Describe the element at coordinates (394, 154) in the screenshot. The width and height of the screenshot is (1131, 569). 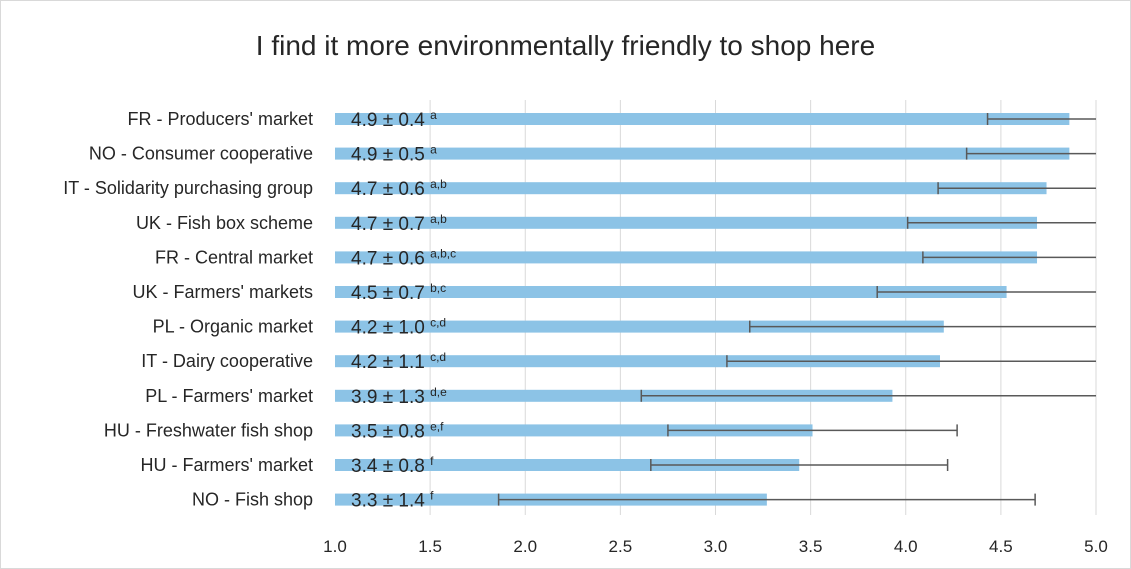
I see `data-label: 4.9 ± 0.5 a` at that location.